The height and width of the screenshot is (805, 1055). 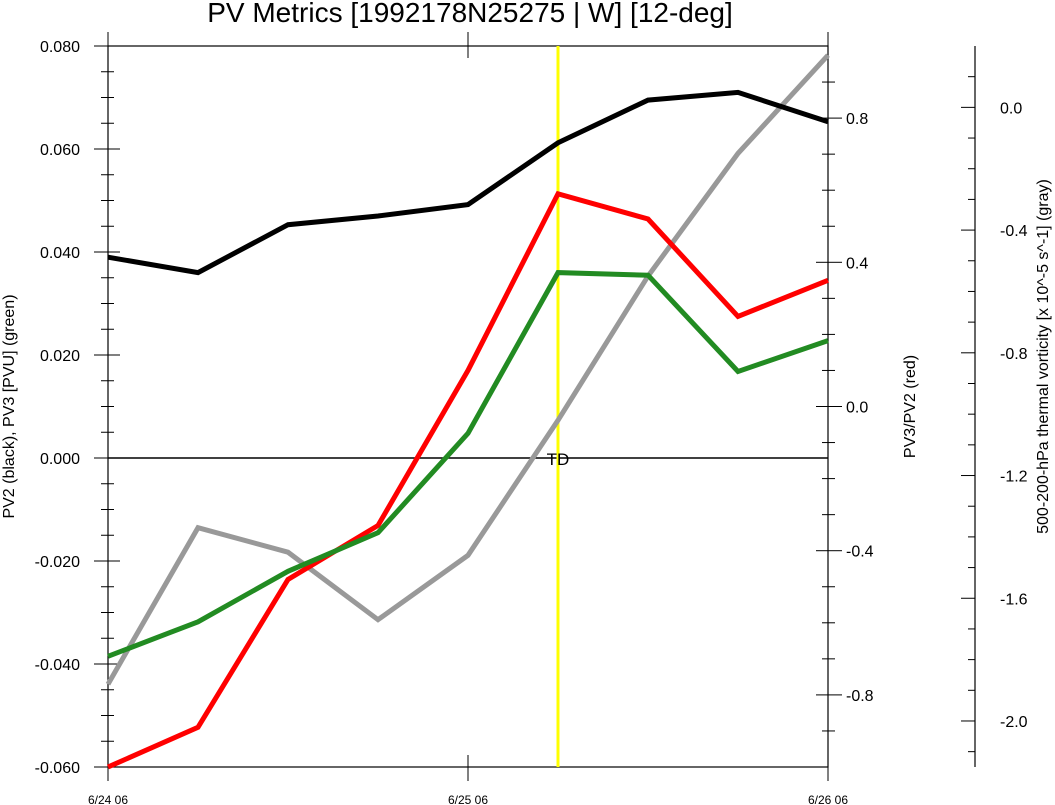 What do you see at coordinates (828, 799) in the screenshot?
I see `x-tick-label: 6/26 06` at bounding box center [828, 799].